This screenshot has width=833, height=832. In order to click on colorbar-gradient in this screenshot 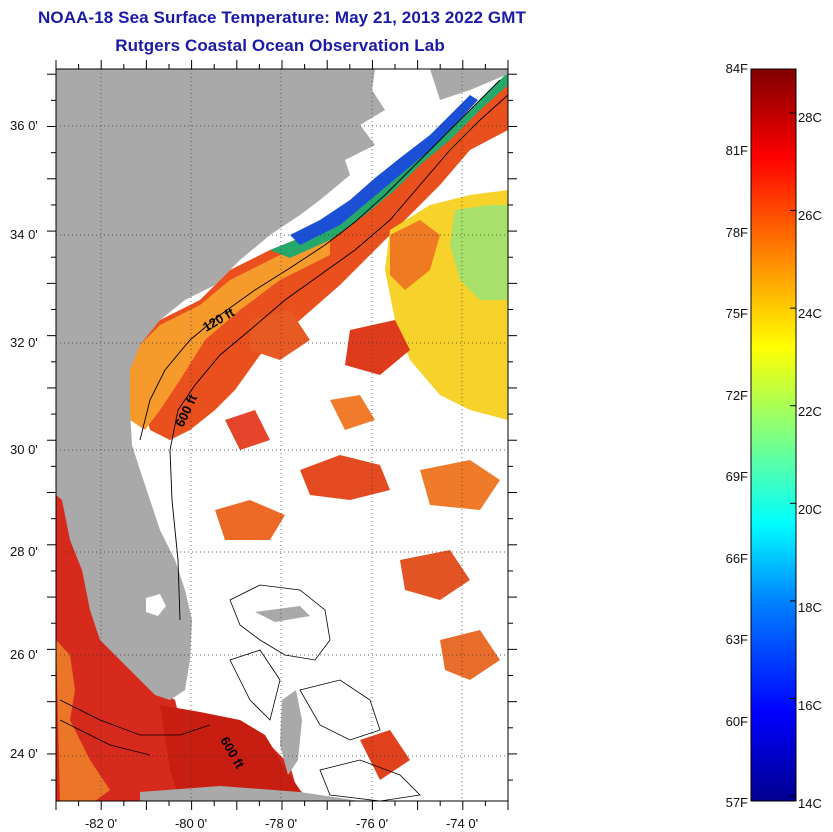, I will do `click(773, 435)`.